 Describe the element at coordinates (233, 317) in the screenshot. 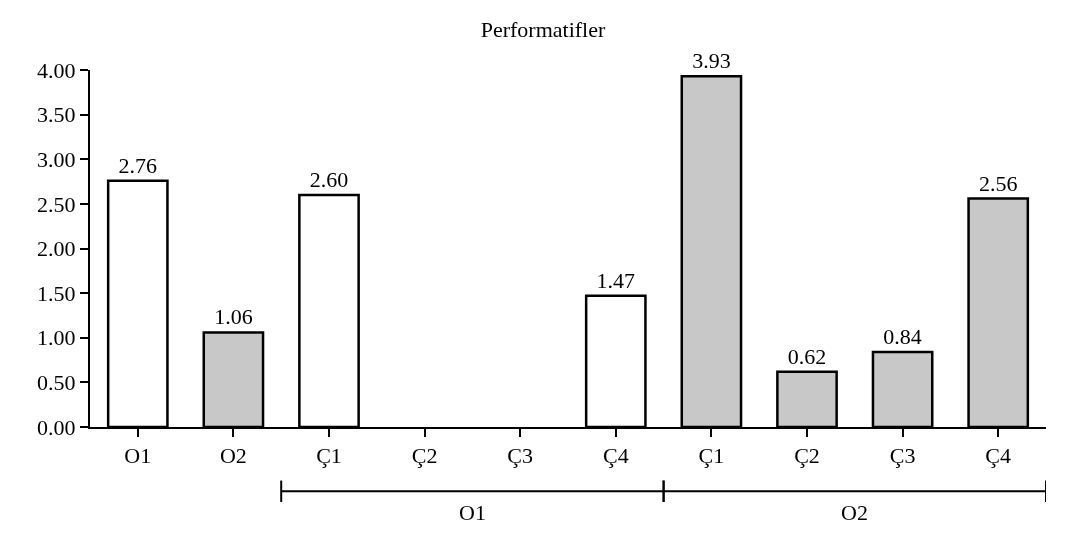

I see `data-label: 1.06` at that location.